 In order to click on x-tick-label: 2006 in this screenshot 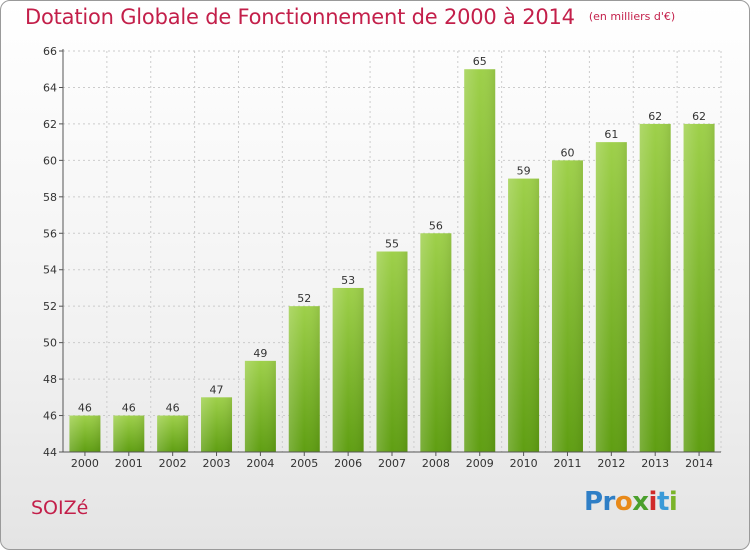, I will do `click(348, 463)`.